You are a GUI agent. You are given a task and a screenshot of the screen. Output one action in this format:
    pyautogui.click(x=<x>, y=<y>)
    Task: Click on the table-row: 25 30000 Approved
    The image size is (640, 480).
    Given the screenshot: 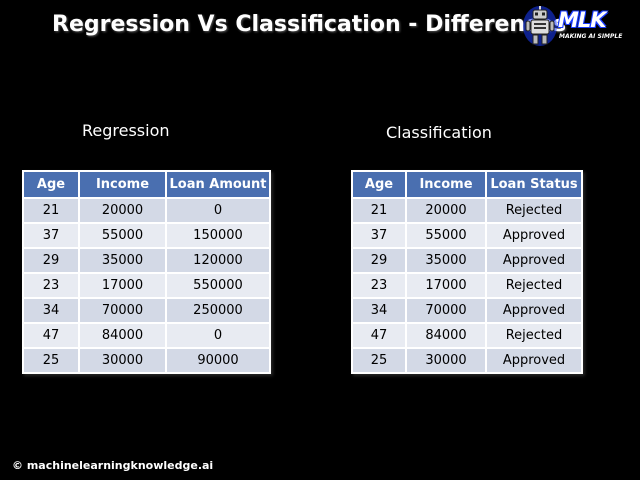 What is the action you would take?
    pyautogui.click(x=467, y=360)
    